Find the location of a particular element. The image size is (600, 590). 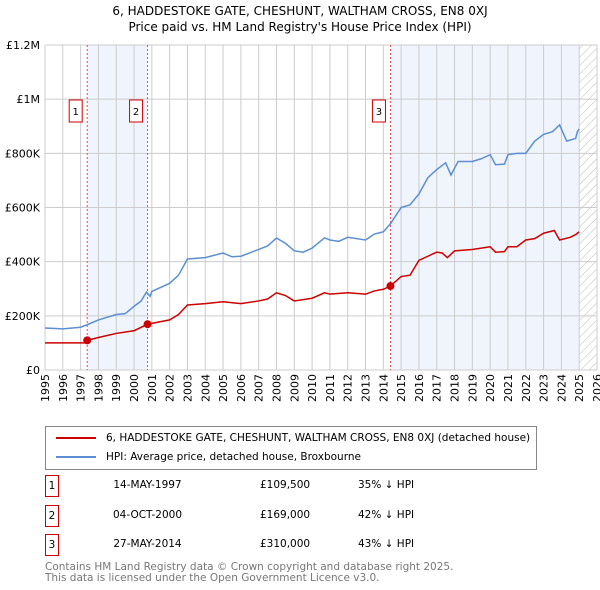

transaction-row: 3 27-MAY-2014 £310,000 43% ↓ HPI is located at coordinates (245, 545).